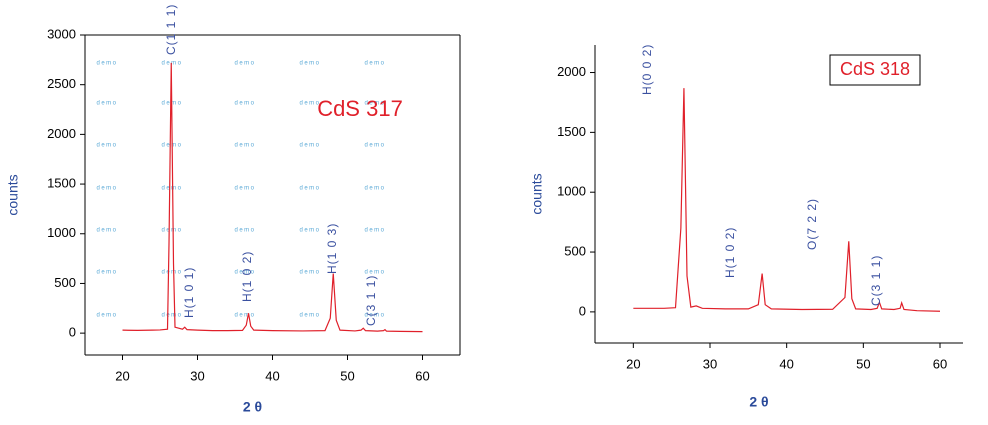 The image size is (988, 425). I want to click on chart-title: CdS 317, so click(360, 108).